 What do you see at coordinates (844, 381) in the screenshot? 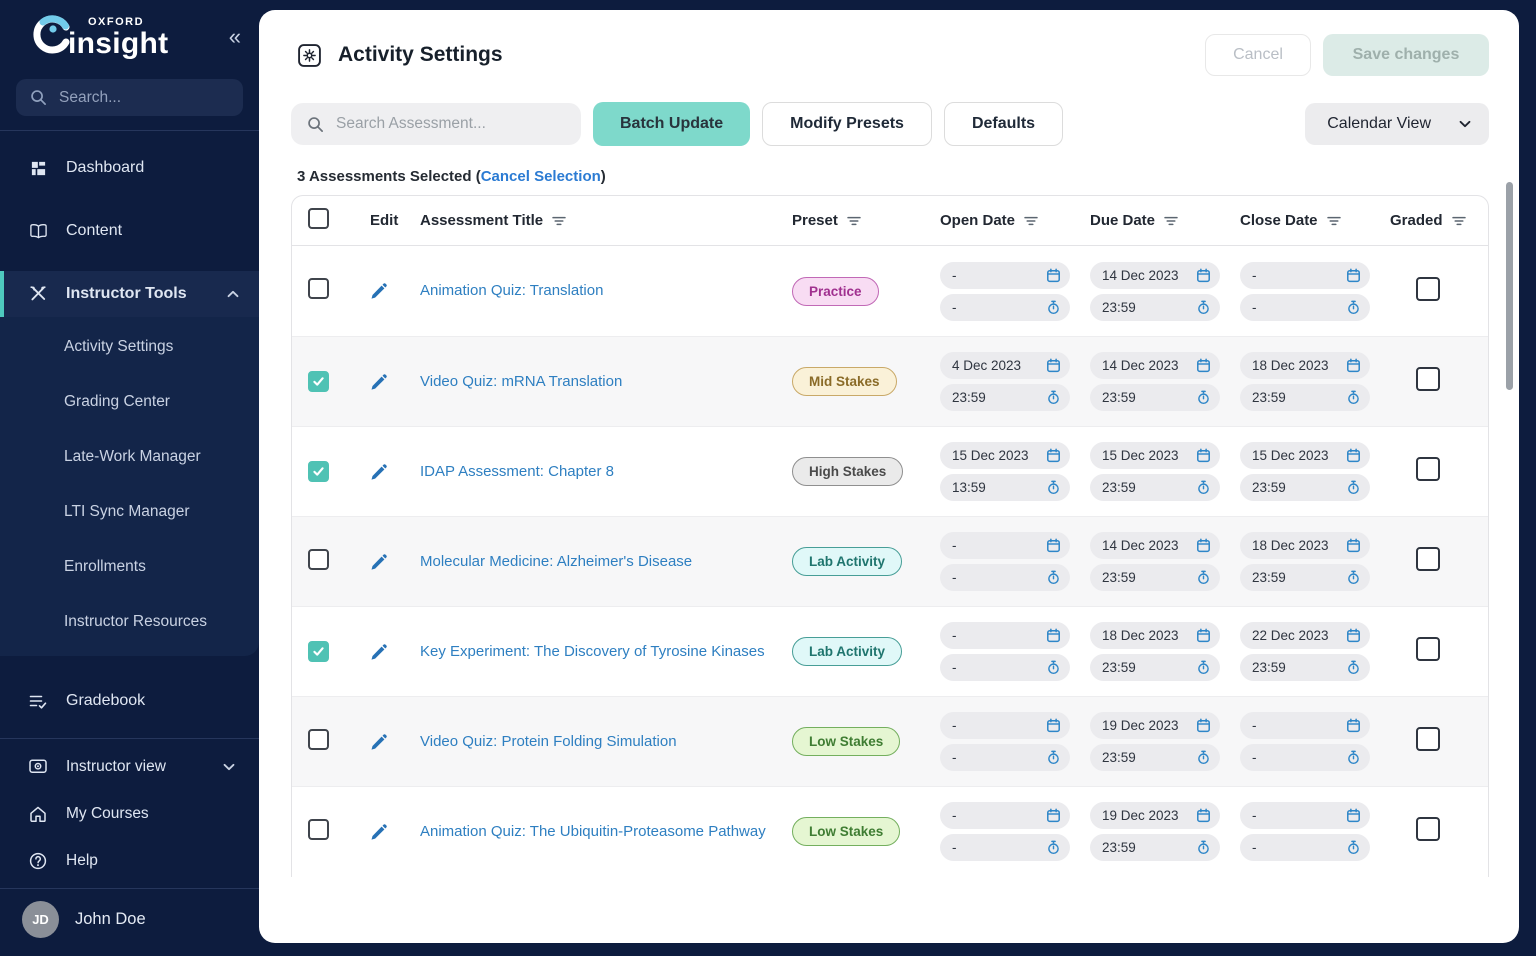
I see `preset-badge: Mid Stakes` at bounding box center [844, 381].